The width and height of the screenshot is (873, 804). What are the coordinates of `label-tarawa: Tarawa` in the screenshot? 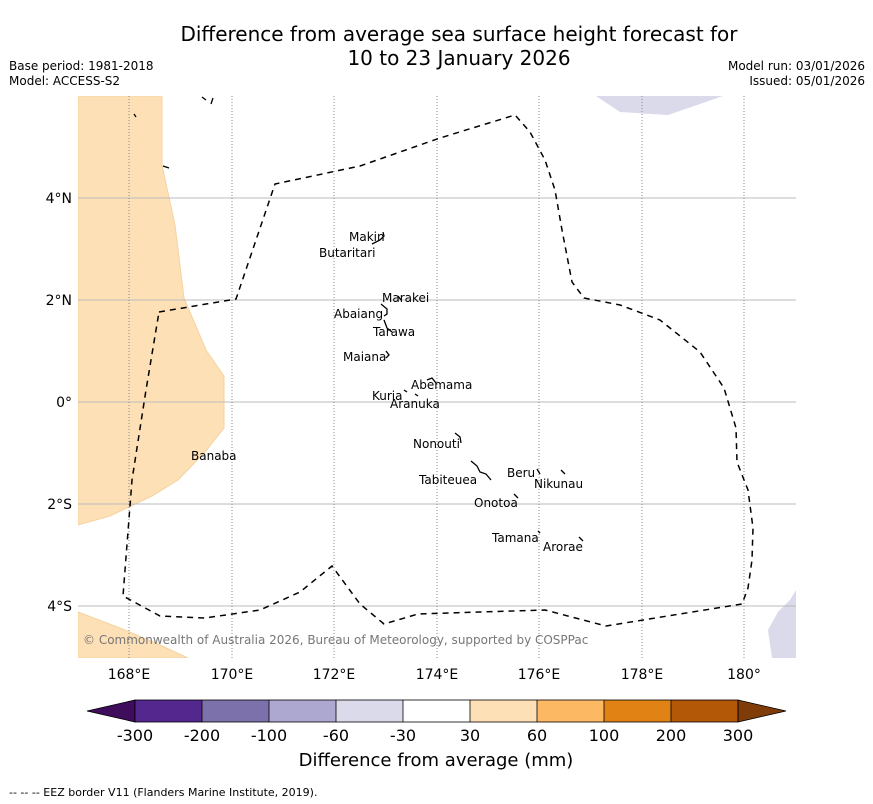 It's located at (393, 332).